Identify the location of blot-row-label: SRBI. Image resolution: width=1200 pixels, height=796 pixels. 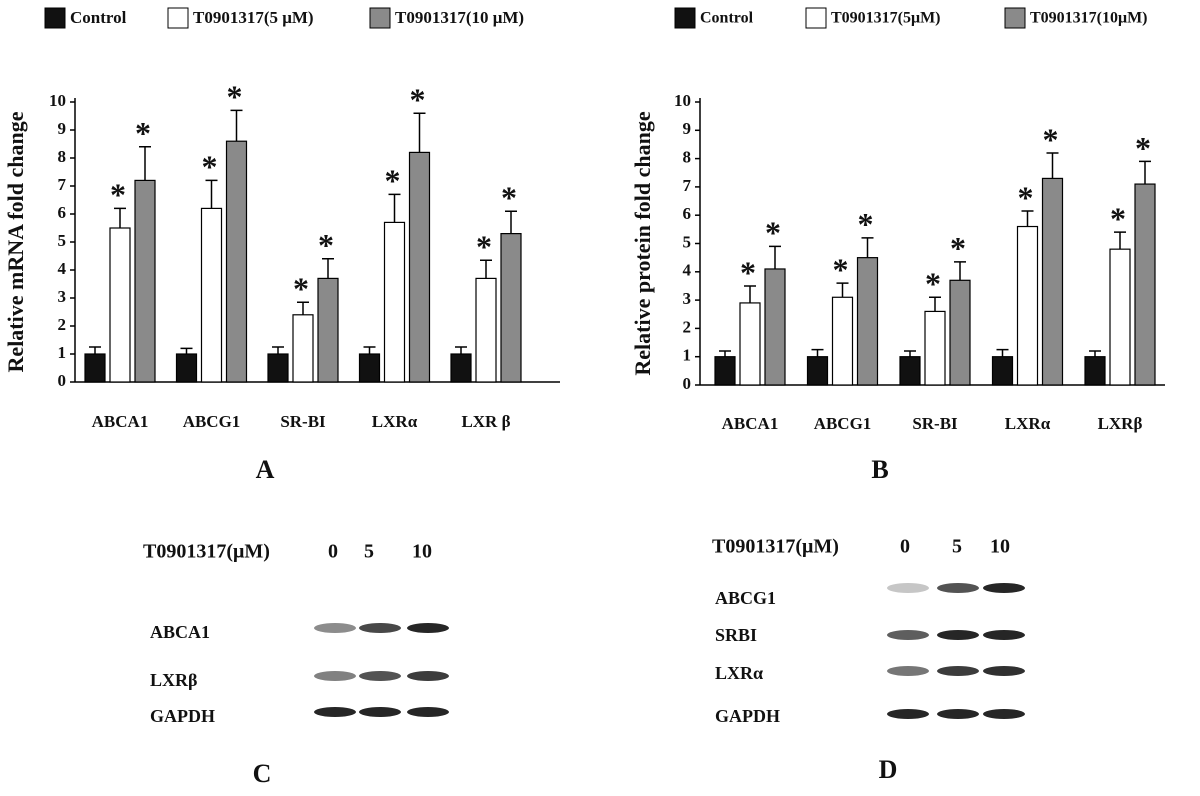
(736, 635).